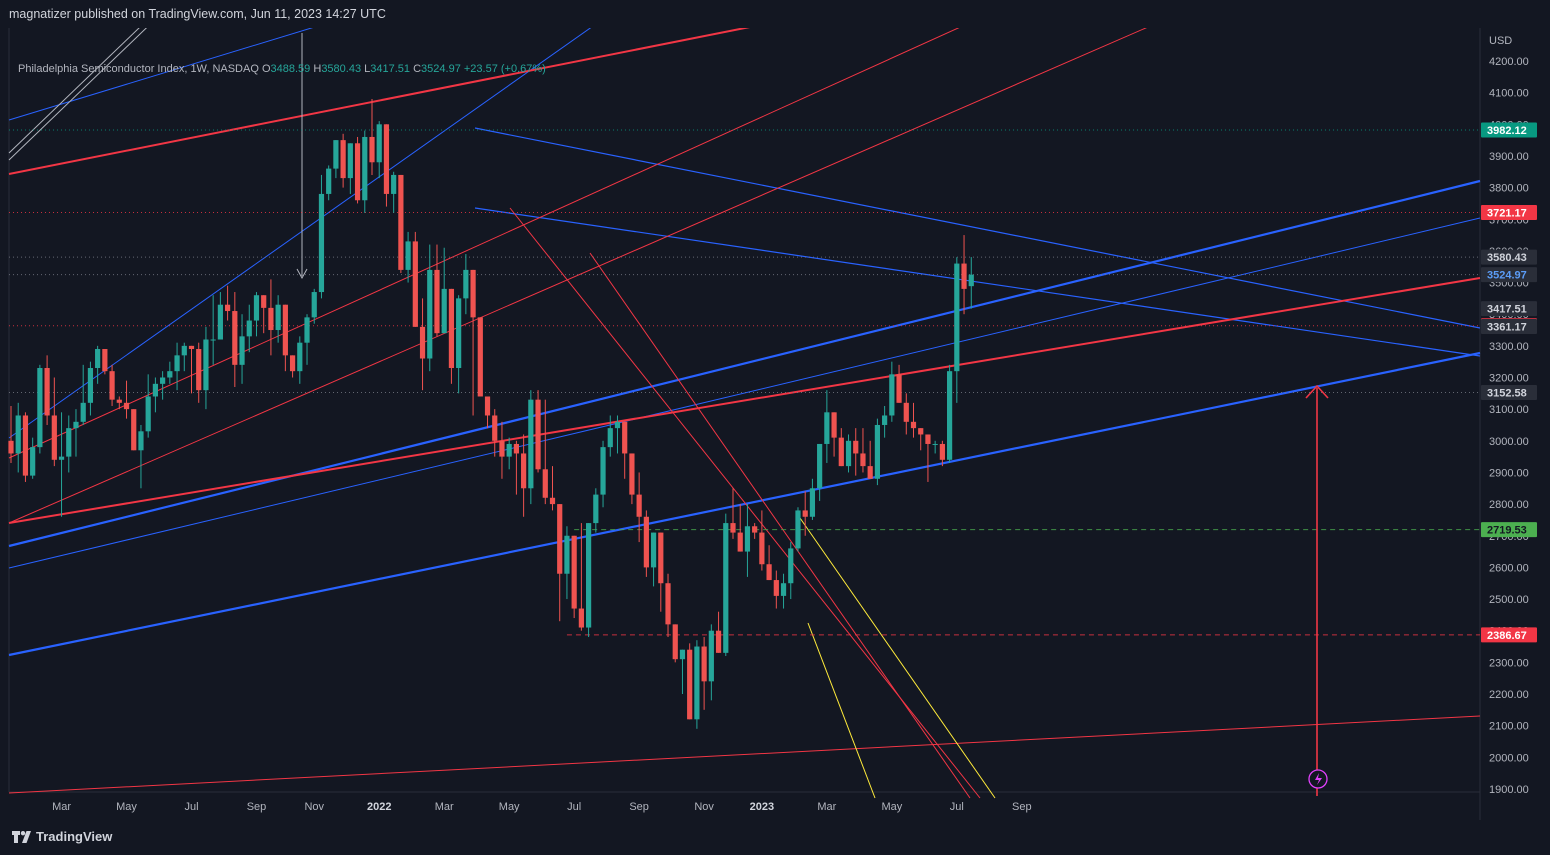 The width and height of the screenshot is (1550, 855). Describe the element at coordinates (1507, 214) in the screenshot. I see `price-label-3721.17: 3721.17` at that location.